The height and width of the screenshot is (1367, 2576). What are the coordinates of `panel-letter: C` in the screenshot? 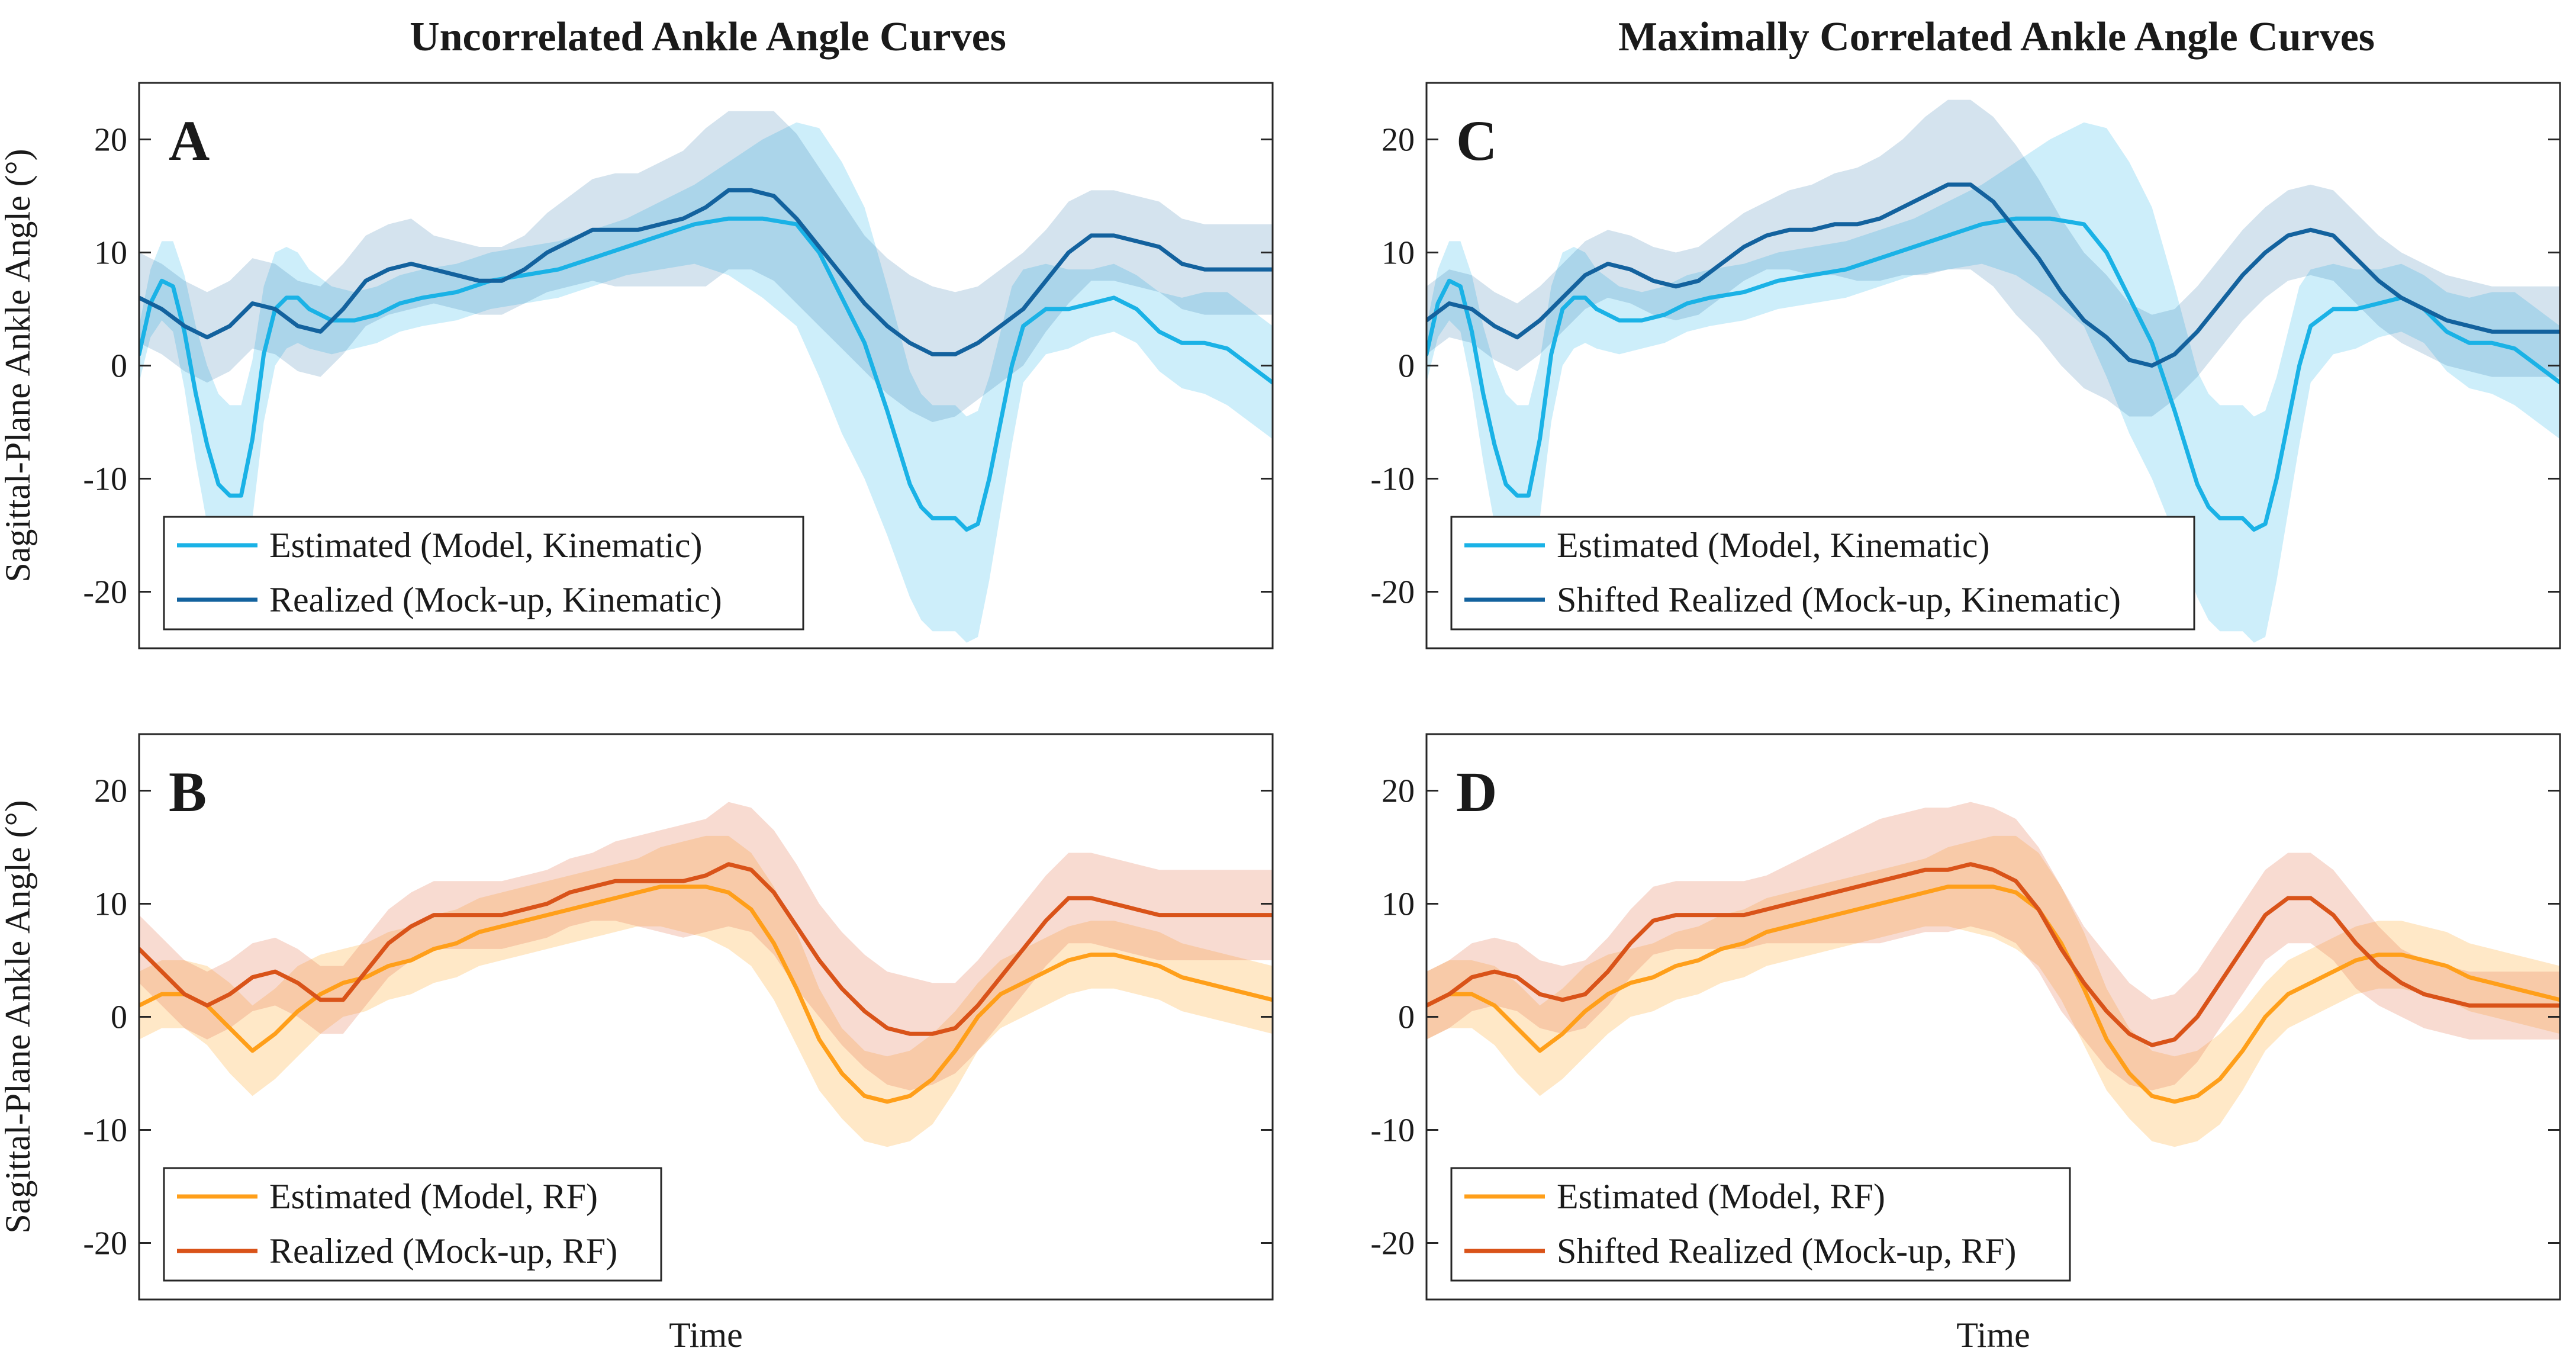 It's located at (1476, 140).